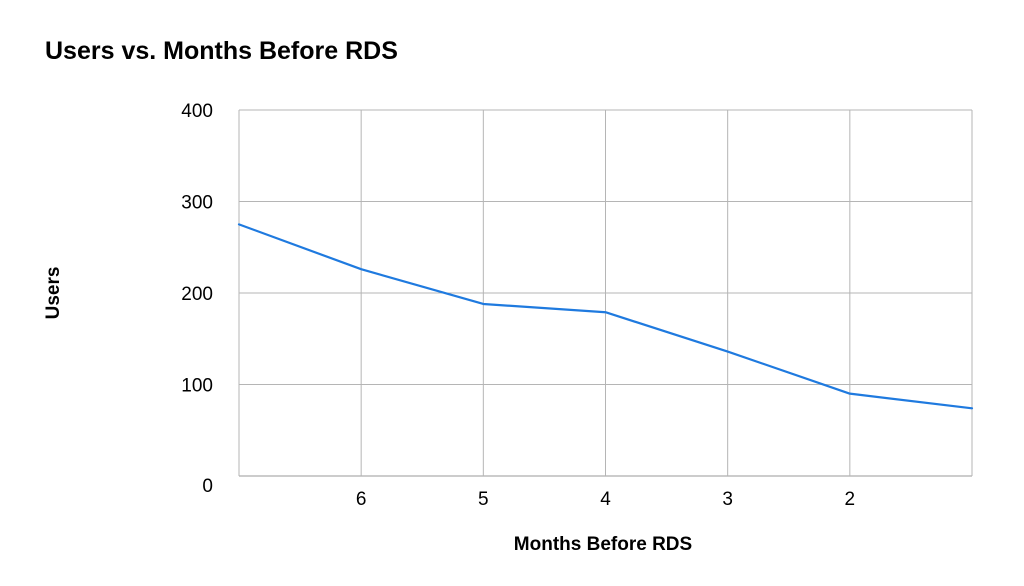  What do you see at coordinates (197, 386) in the screenshot?
I see `y-tick-label: 100` at bounding box center [197, 386].